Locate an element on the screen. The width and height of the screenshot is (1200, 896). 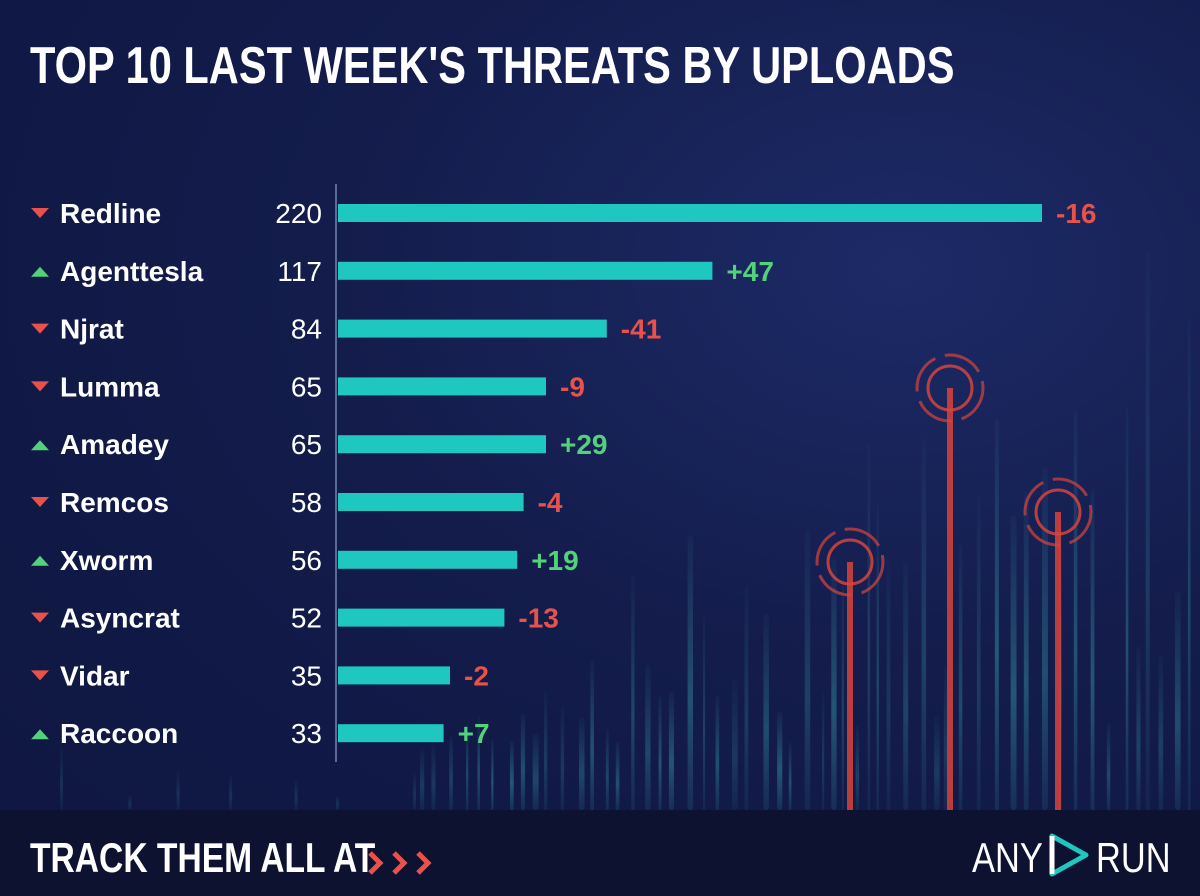
value-label: 58 is located at coordinates (306, 502).